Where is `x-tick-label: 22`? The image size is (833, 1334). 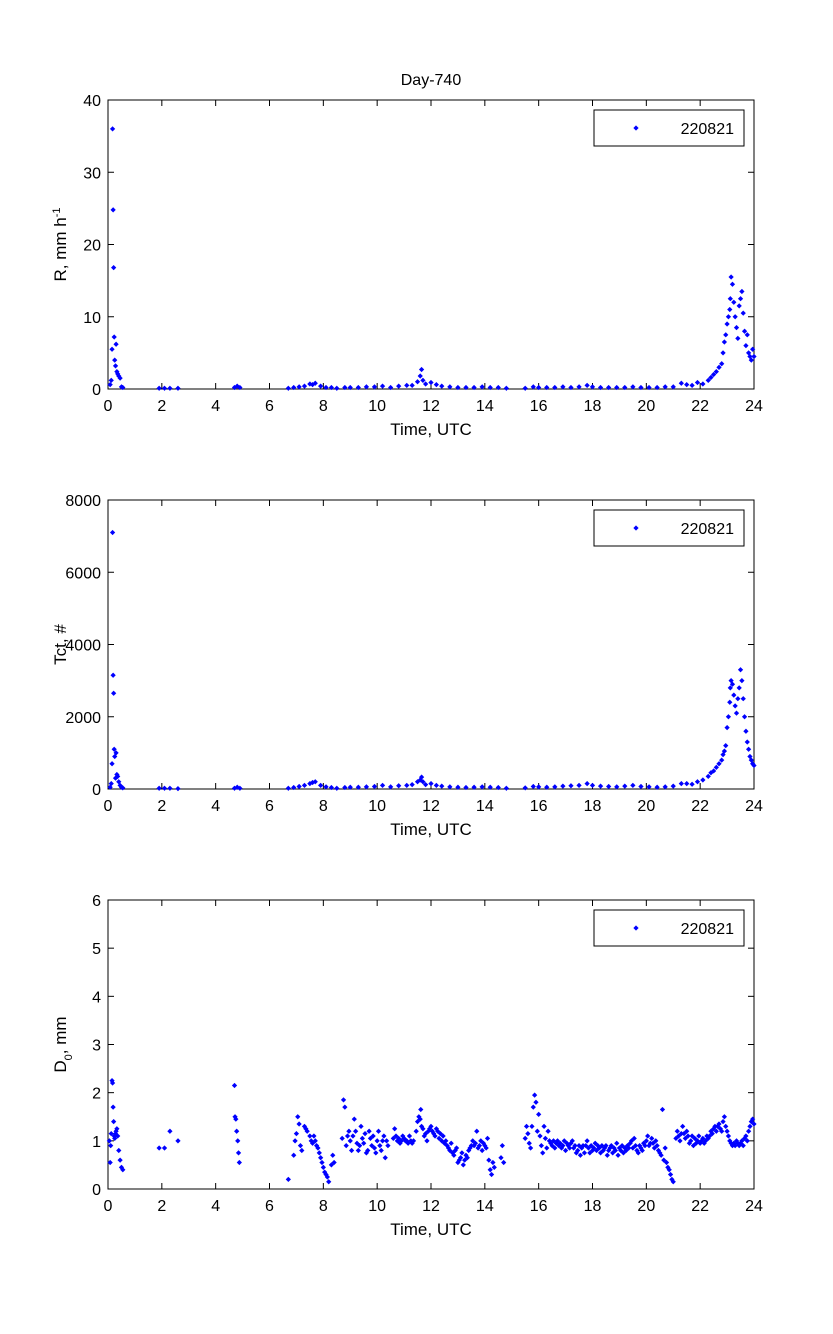 x-tick-label: 22 is located at coordinates (700, 1206).